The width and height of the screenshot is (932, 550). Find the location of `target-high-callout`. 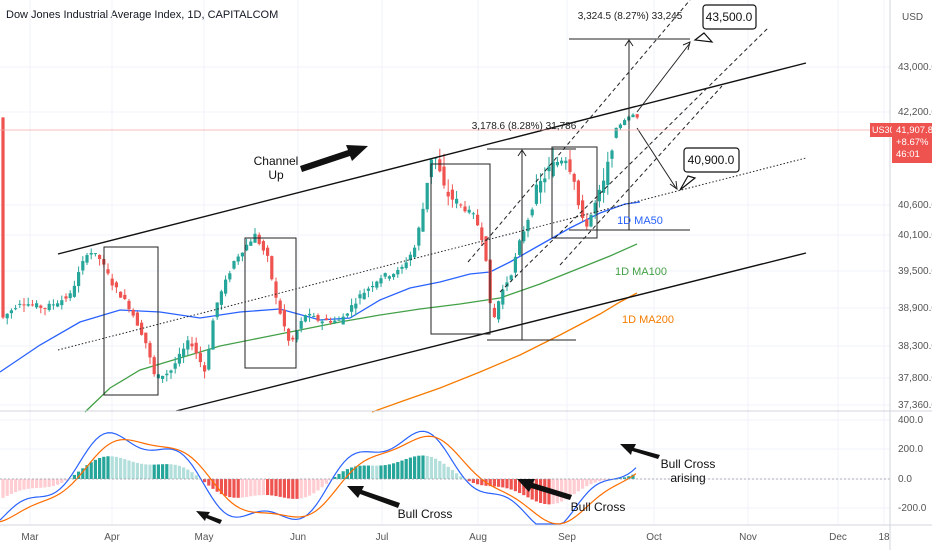

target-high-callout is located at coordinates (729, 17).